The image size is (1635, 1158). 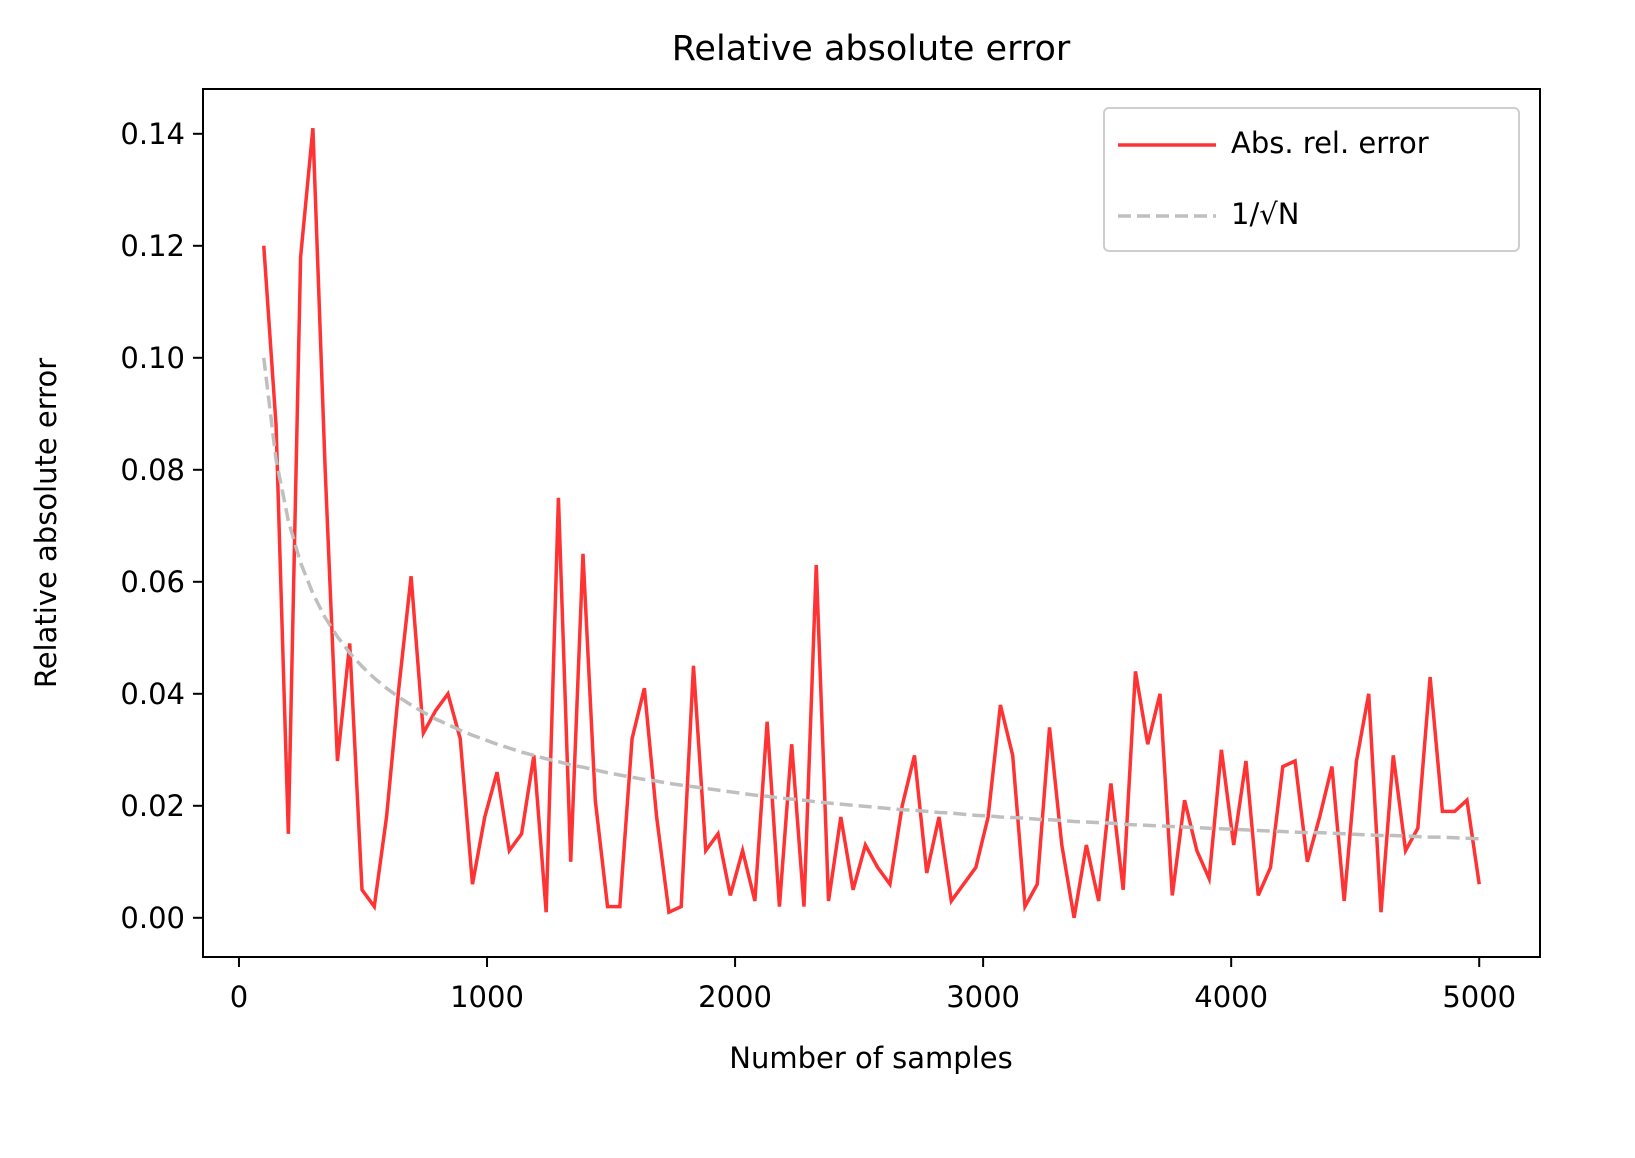 What do you see at coordinates (46, 523) in the screenshot?
I see `y-axis-label: Relative absolute error` at bounding box center [46, 523].